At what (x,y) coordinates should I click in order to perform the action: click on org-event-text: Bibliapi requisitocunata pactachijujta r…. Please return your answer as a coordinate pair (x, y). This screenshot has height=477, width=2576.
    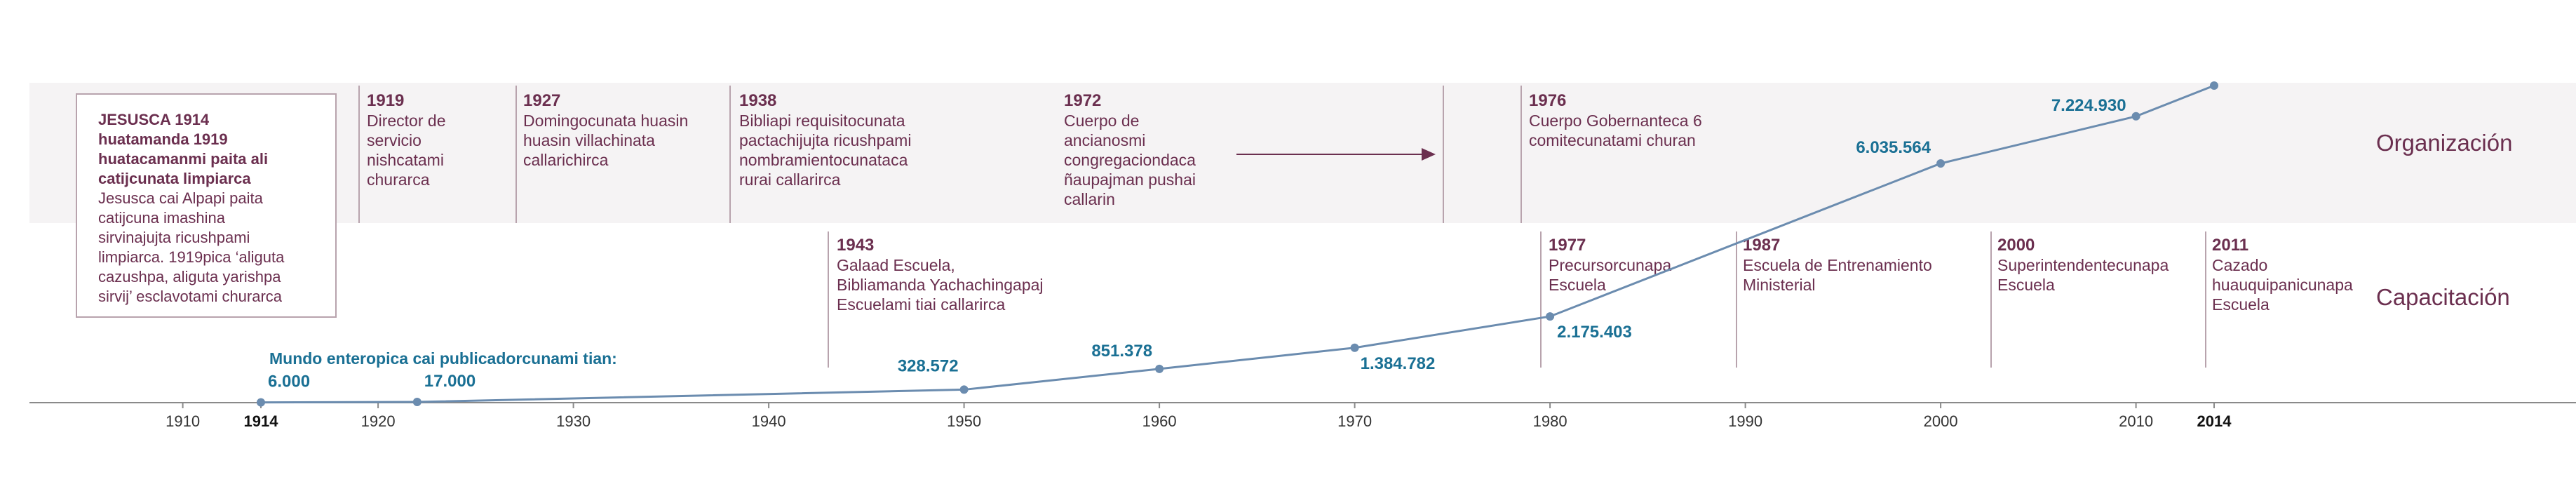
    Looking at the image, I should click on (825, 150).